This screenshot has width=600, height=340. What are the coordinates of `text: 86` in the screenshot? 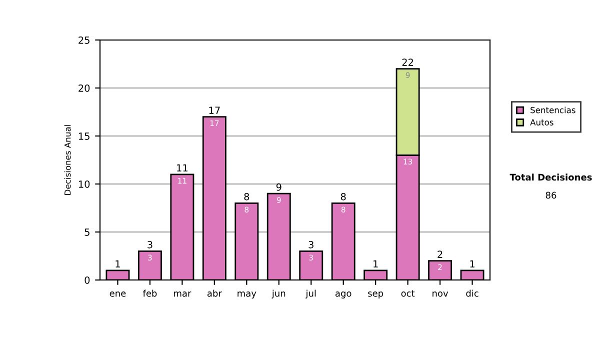 It's located at (551, 195).